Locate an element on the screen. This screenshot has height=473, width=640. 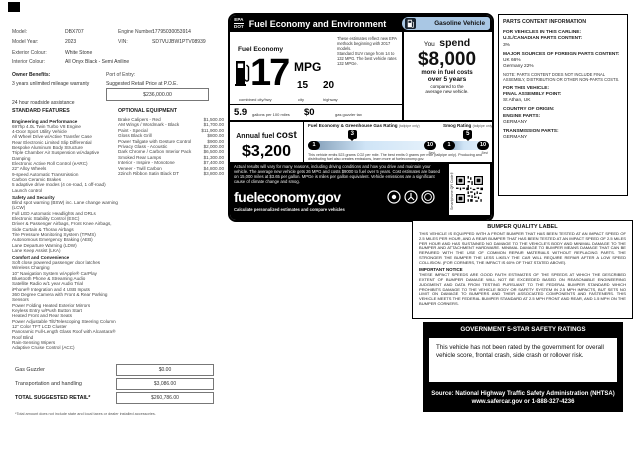
foreign-heading: MAJOR SOURCES OF FOREIGN PARTS CONTENT: is located at coordinates (561, 54).